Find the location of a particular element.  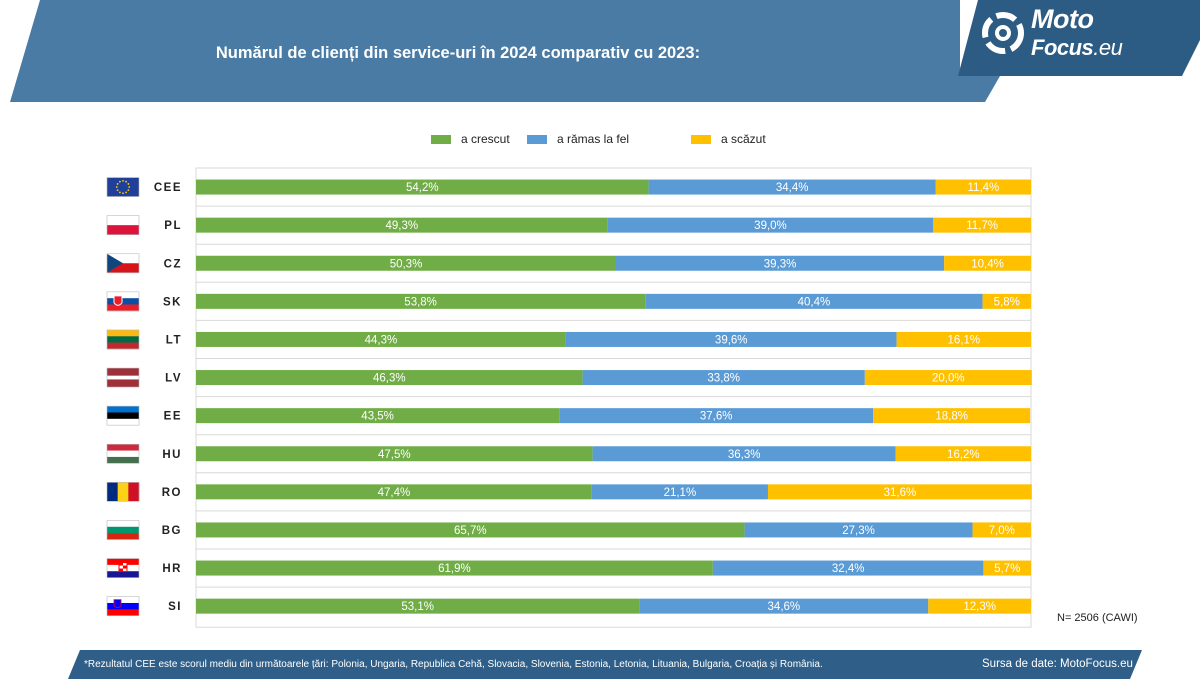

data-label: 36,3% is located at coordinates (744, 455).